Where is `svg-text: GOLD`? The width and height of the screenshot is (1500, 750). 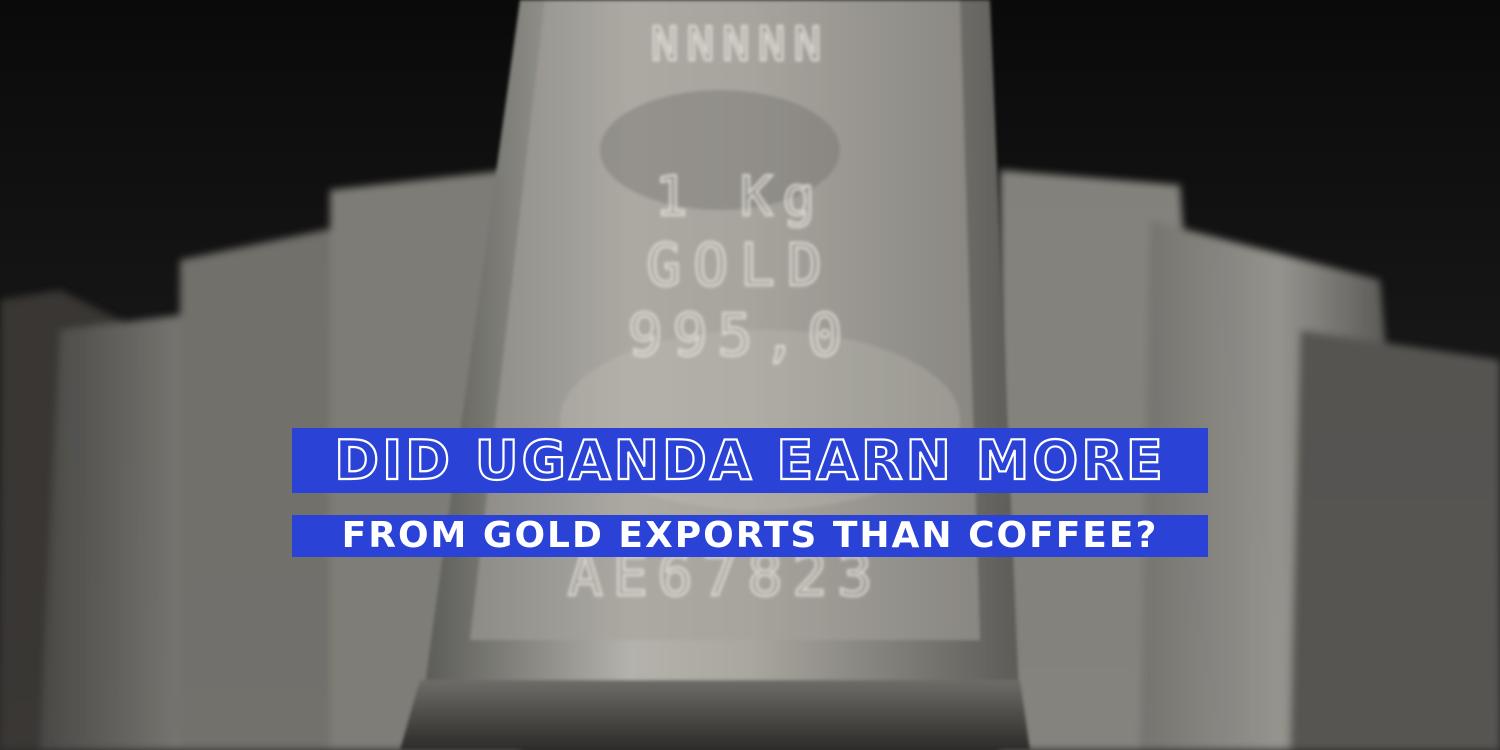 svg-text: GOLD is located at coordinates (740, 265).